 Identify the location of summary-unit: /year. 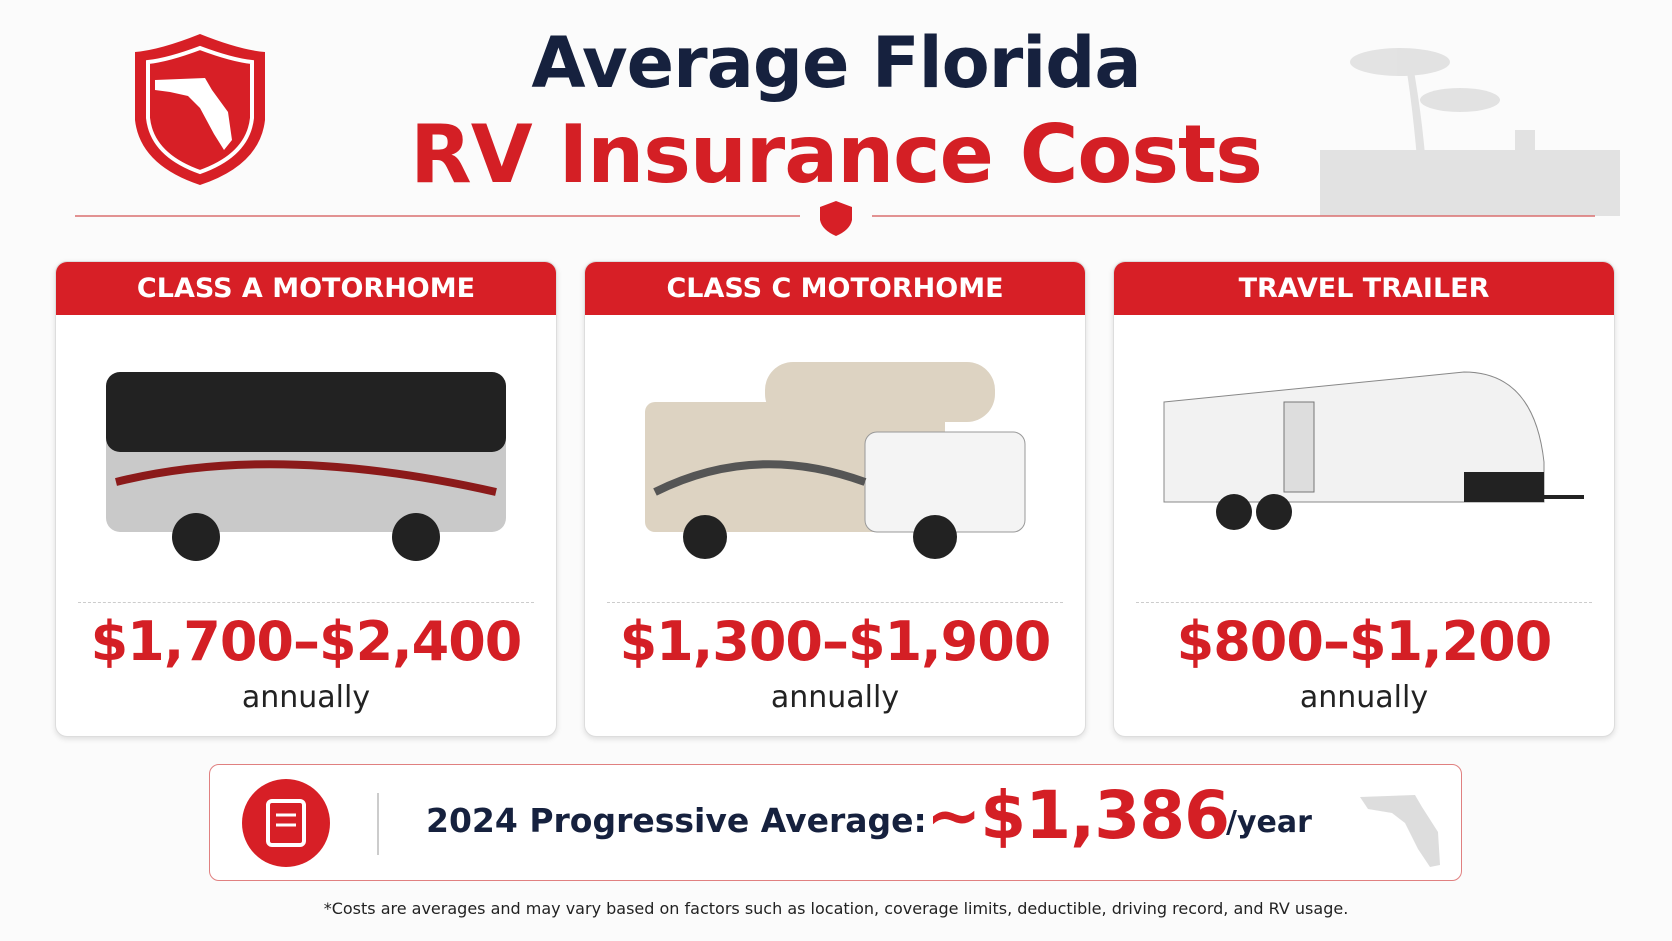
(1269, 822).